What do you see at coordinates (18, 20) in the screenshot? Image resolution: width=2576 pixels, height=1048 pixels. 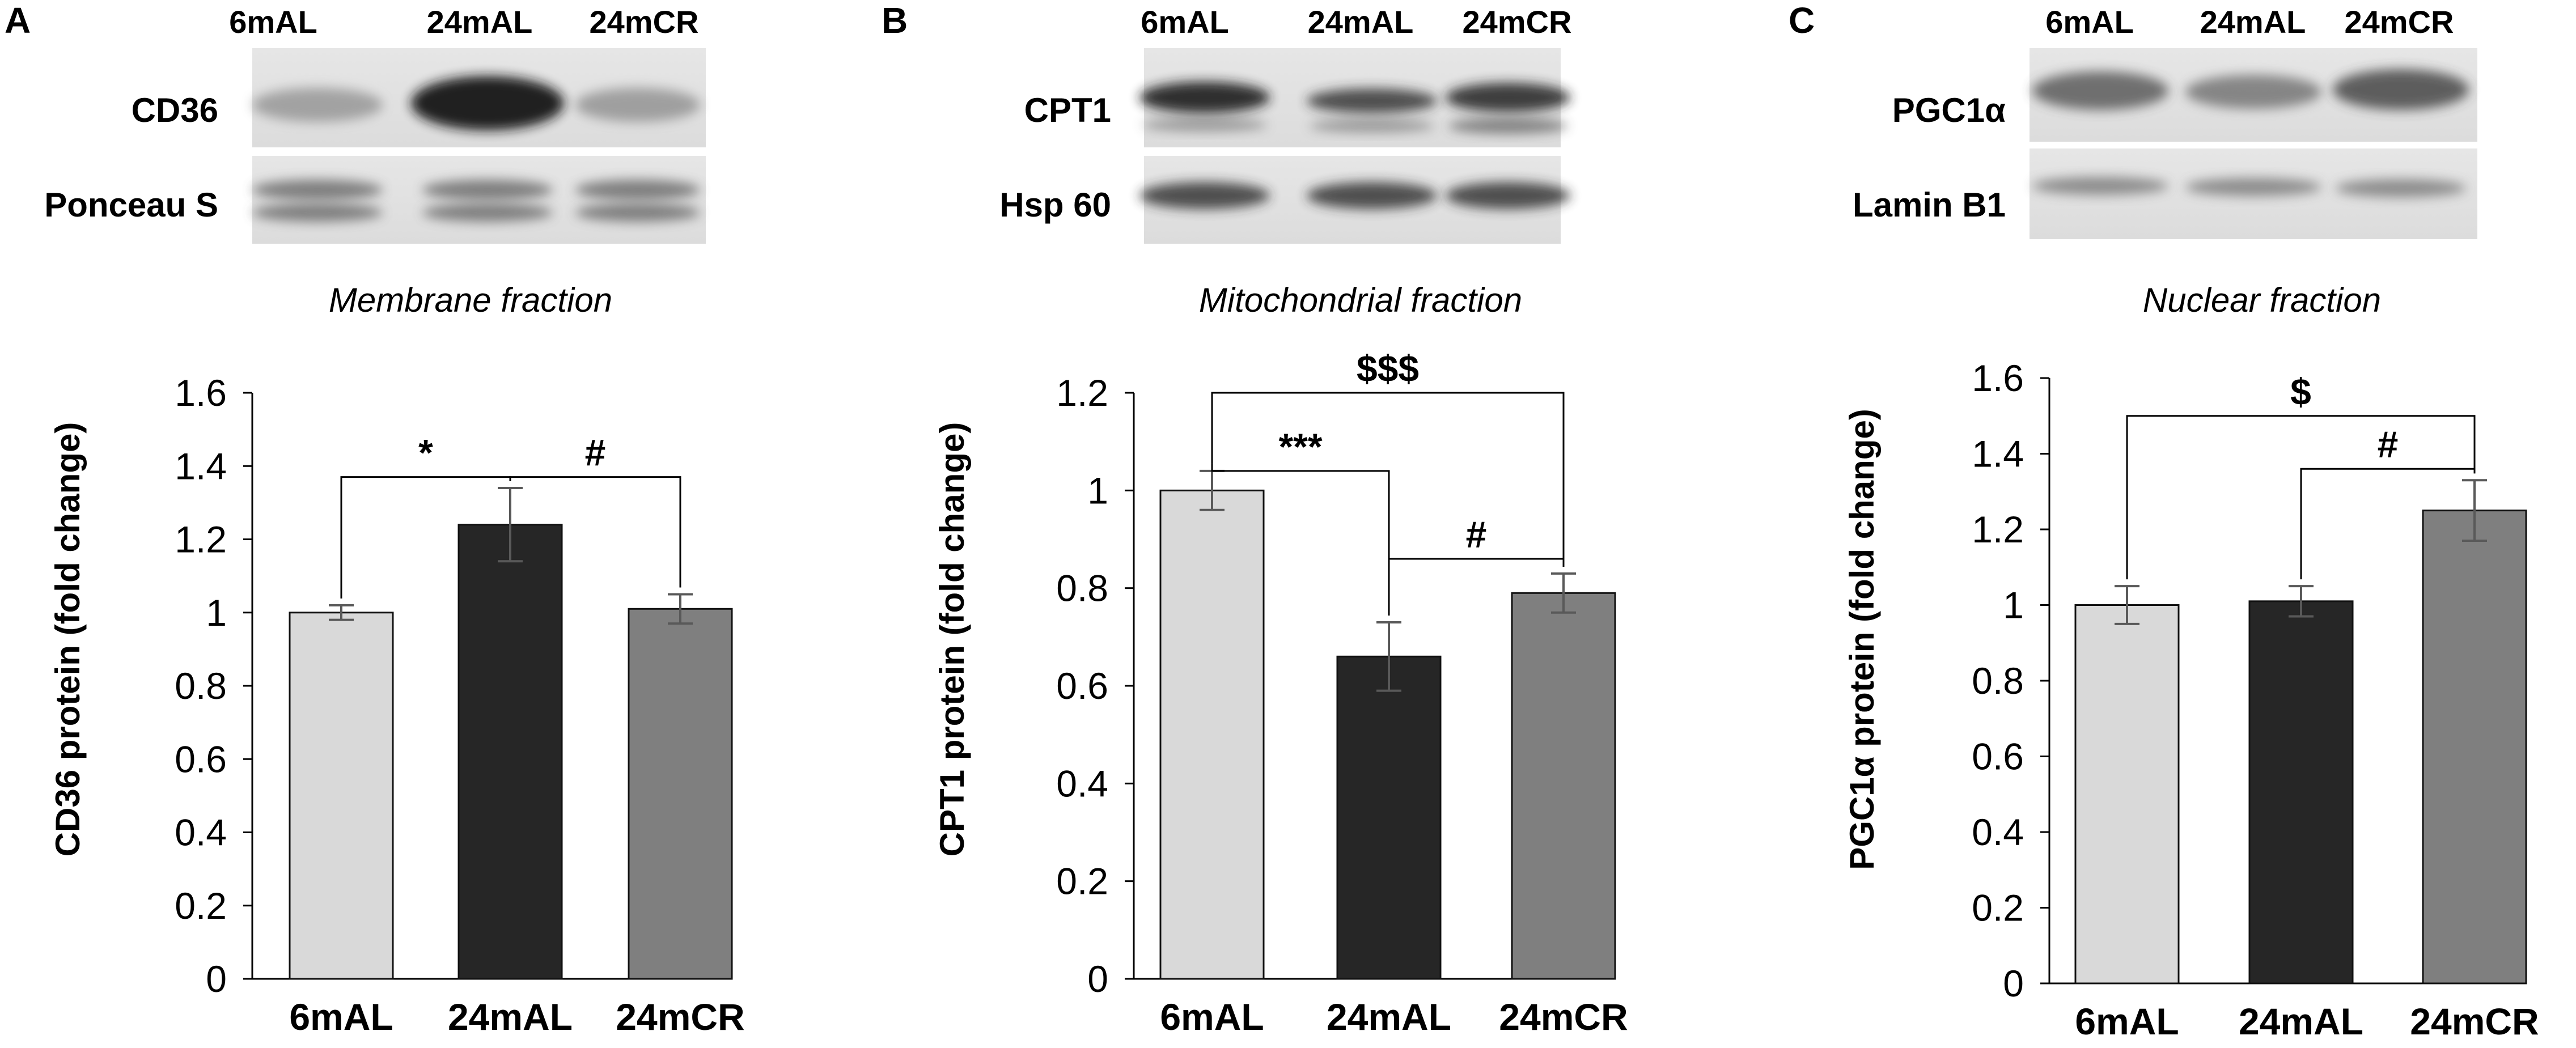 I see `panel-label-a: A` at bounding box center [18, 20].